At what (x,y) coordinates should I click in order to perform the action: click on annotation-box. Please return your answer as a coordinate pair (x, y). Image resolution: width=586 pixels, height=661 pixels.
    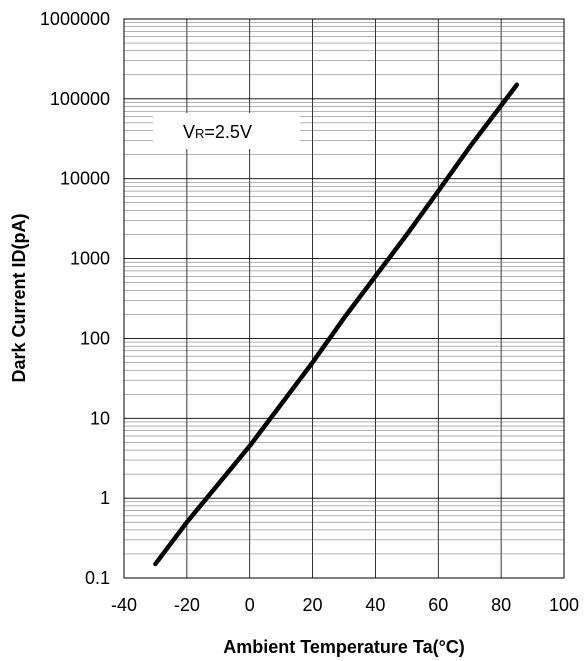
    Looking at the image, I should click on (226, 131).